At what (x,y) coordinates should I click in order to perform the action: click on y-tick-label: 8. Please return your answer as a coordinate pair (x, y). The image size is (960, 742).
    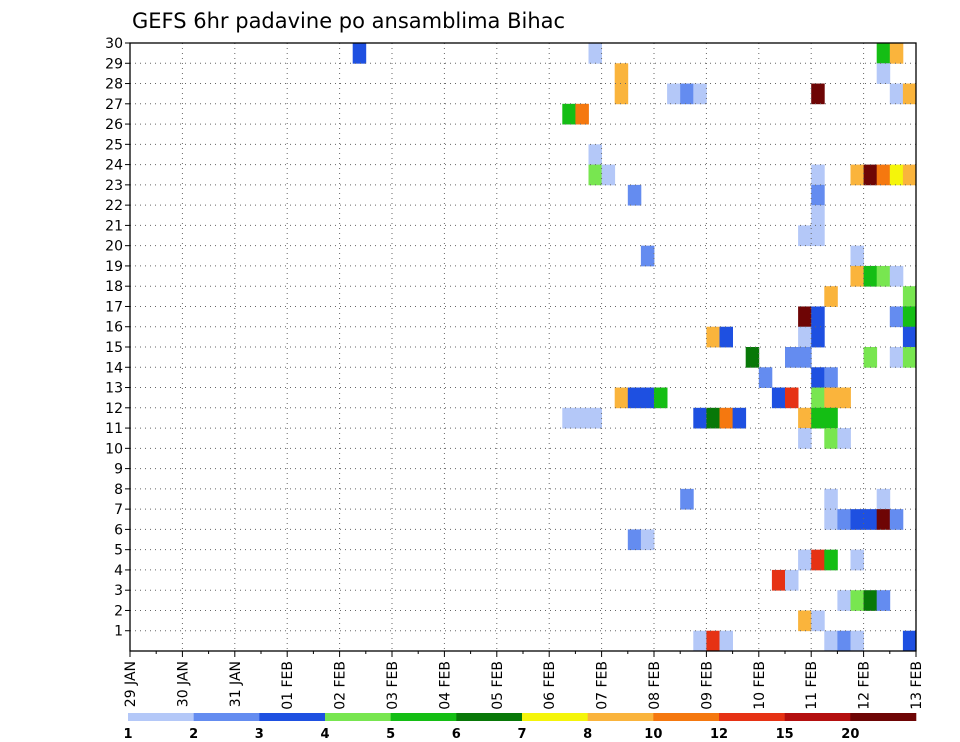
    Looking at the image, I should click on (118, 490).